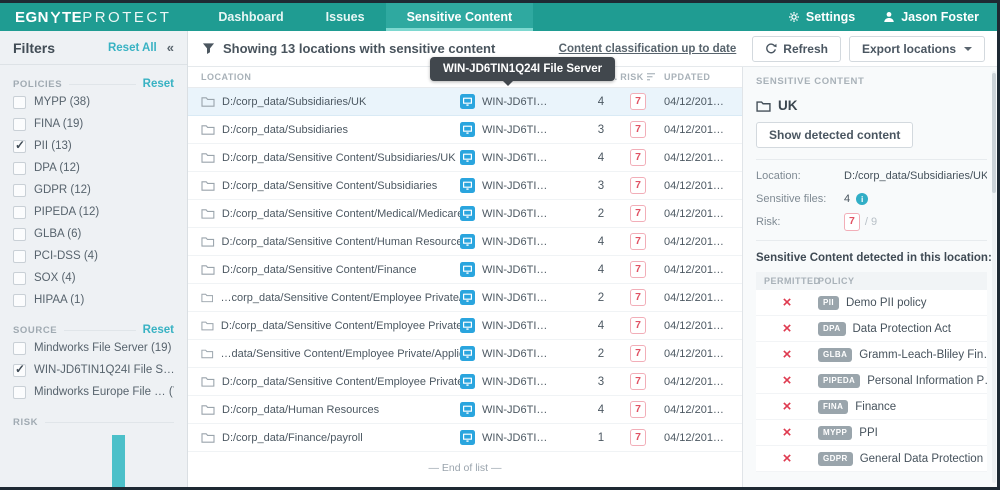 This screenshot has height=490, width=1000. Describe the element at coordinates (871, 433) in the screenshot. I see `policy-row: × MYPP PPI` at that location.